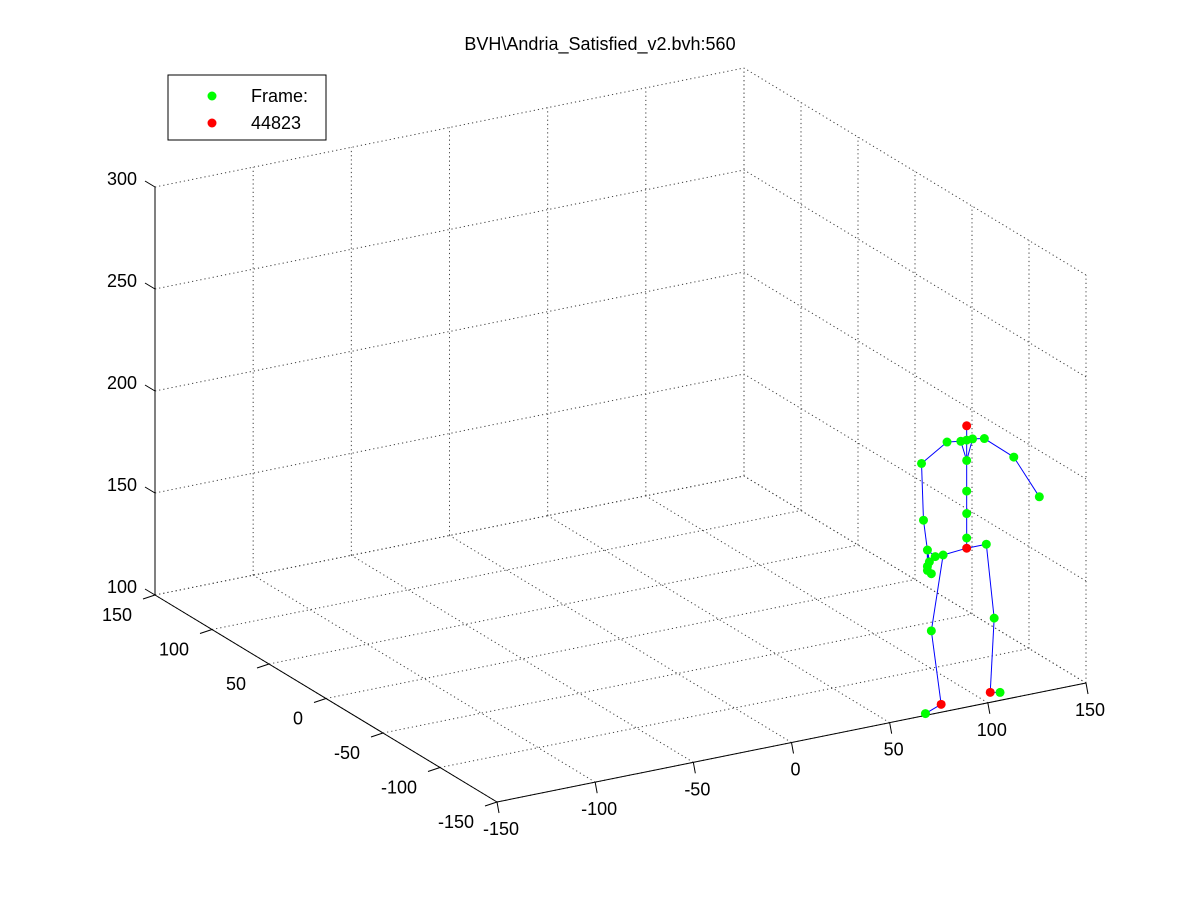 The height and width of the screenshot is (901, 1201). What do you see at coordinates (1039, 497) in the screenshot?
I see `joint-point-l_wrist` at bounding box center [1039, 497].